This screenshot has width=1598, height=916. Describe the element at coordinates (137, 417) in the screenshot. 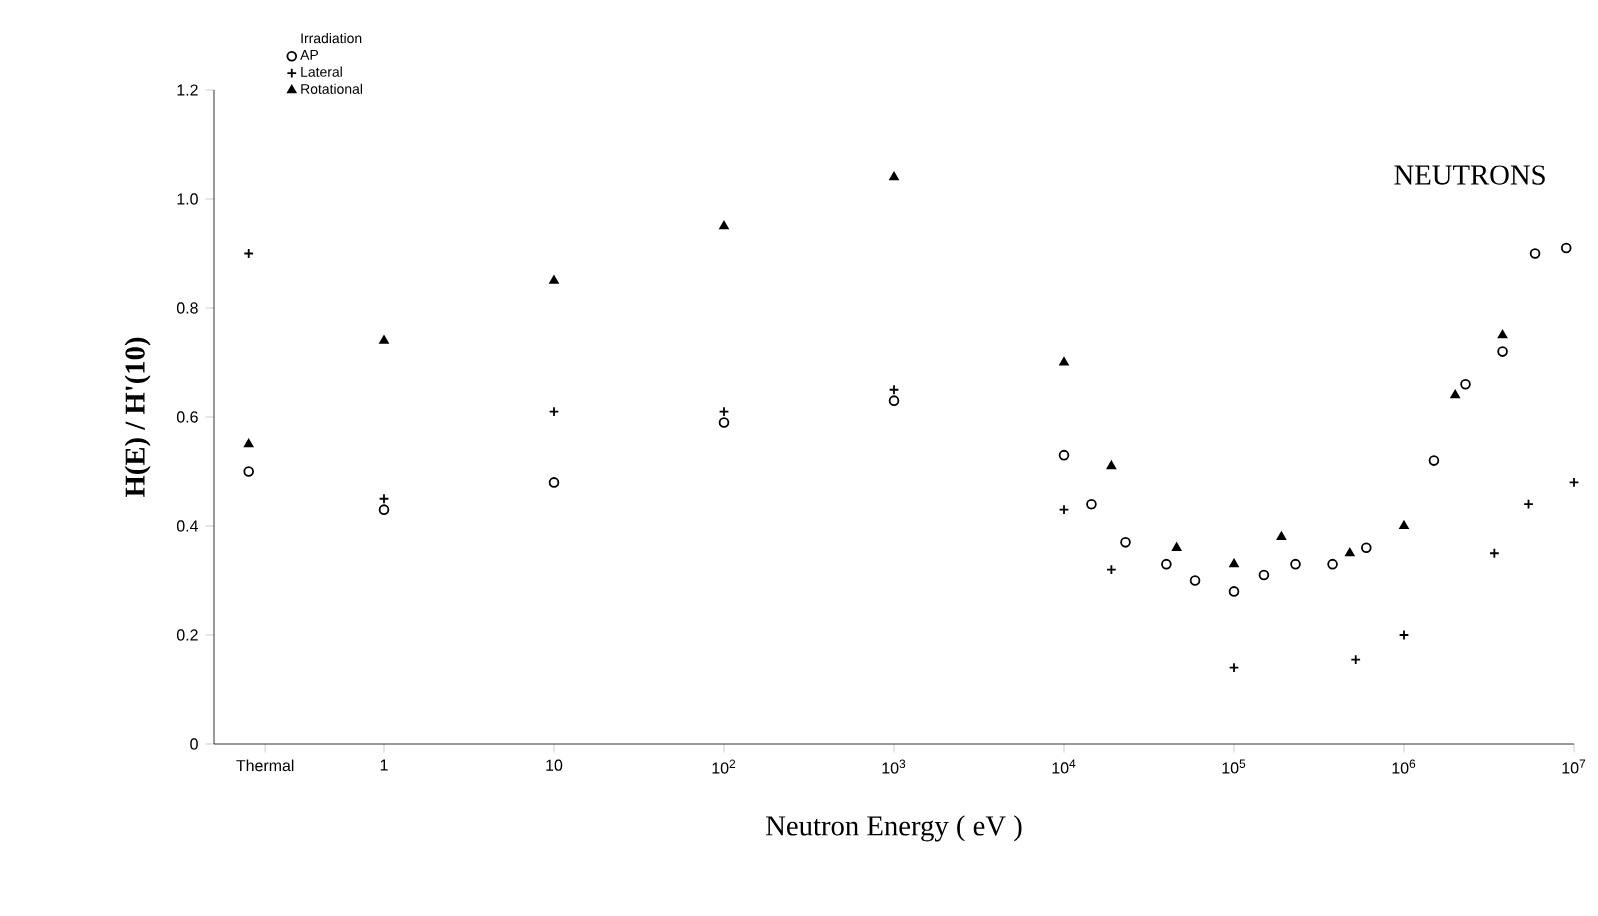

I see `y-axis-title: H(E) / H'(10)` at that location.